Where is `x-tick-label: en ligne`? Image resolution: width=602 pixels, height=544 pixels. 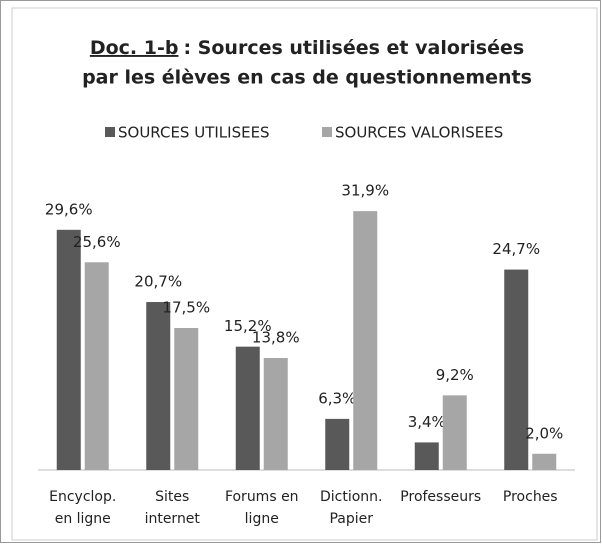 x-tick-label: en ligne is located at coordinates (83, 519).